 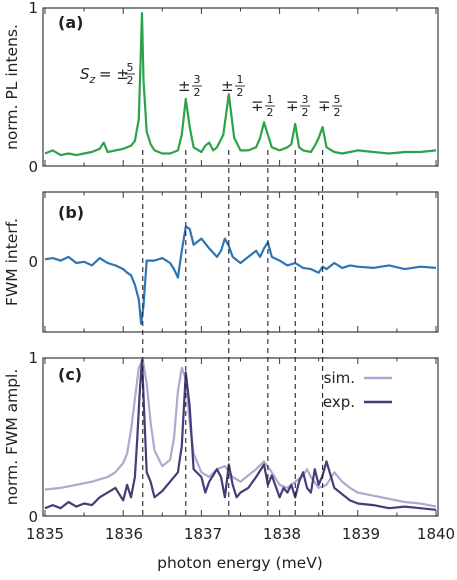 I want to click on x-axis-label: photon energy (meV), so click(x=240, y=563).